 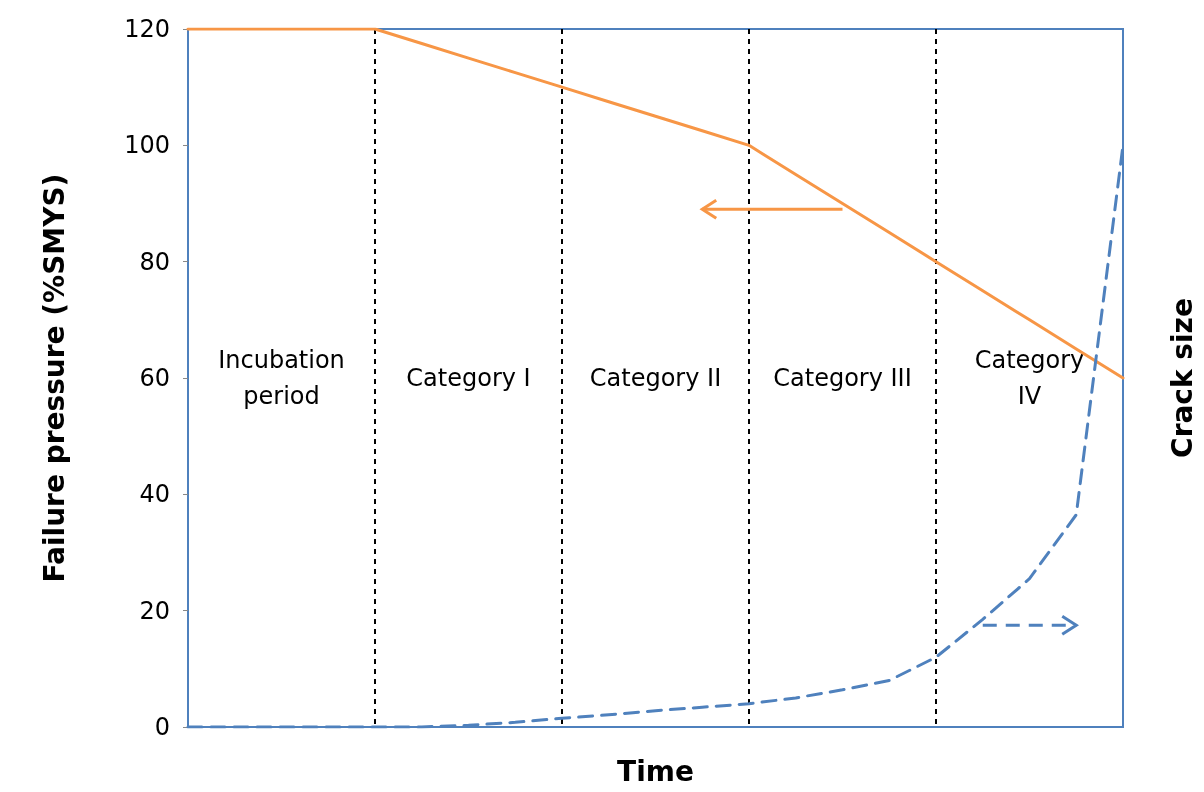 I want to click on y-tick-label: 60, so click(x=154, y=378).